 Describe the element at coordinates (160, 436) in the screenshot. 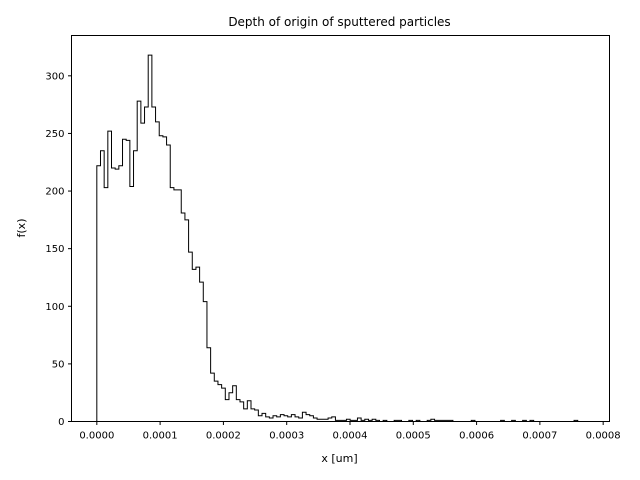

I see `x-tick-label: 0.0001` at that location.